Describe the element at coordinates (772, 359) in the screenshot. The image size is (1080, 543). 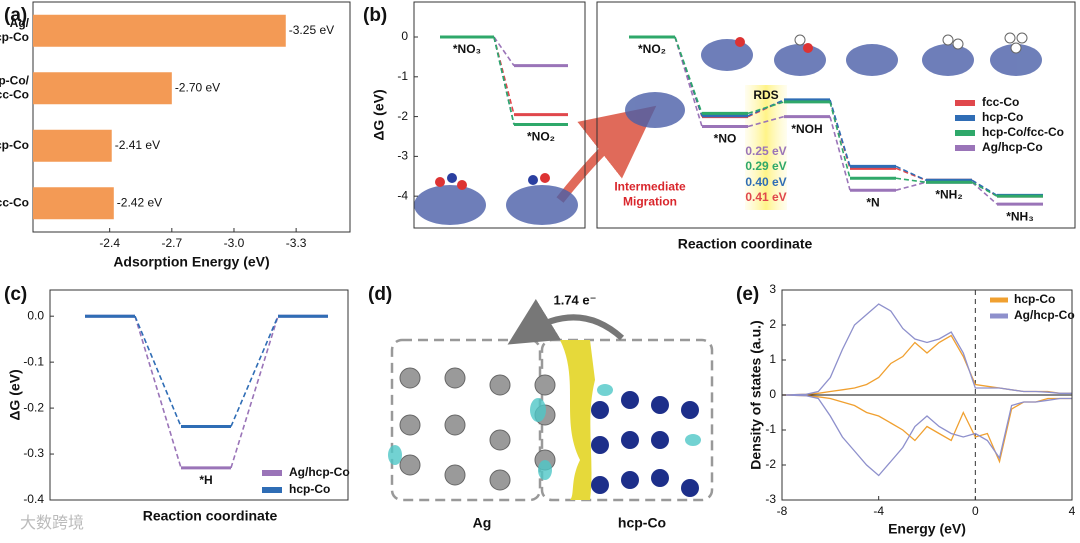
I see `y-tick-label: 1` at that location.